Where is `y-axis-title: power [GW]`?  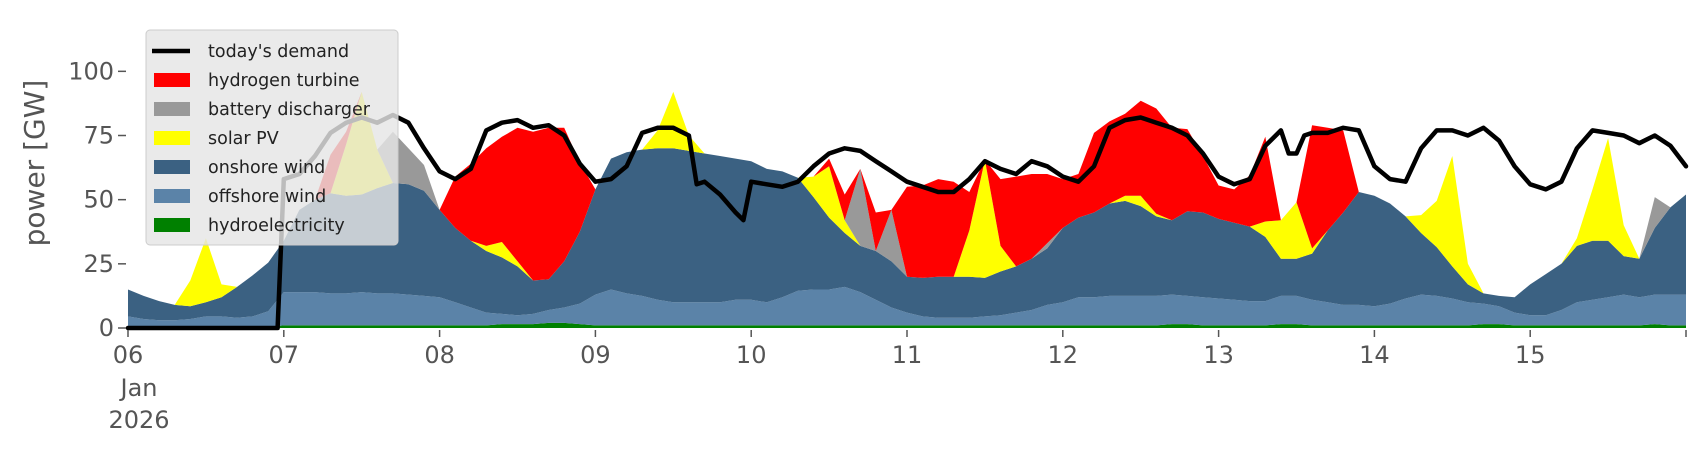
y-axis-title: power [GW] is located at coordinates (34, 163).